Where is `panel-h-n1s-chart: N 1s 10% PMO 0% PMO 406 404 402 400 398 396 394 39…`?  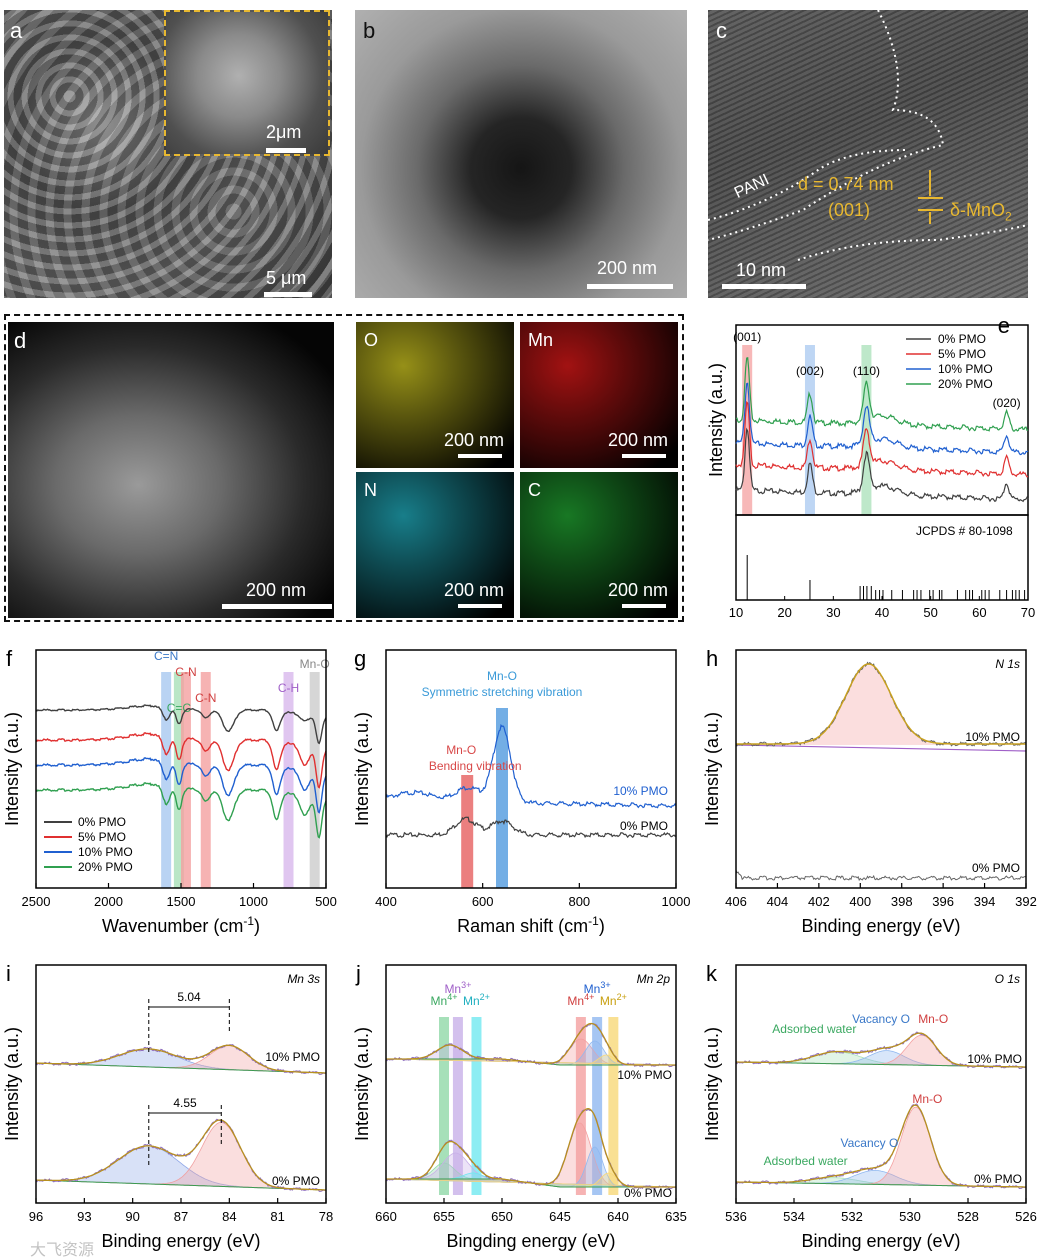 panel-h-n1s-chart: N 1s 10% PMO 0% PMO 406 404 402 400 398 396 394 39… is located at coordinates (869, 791).